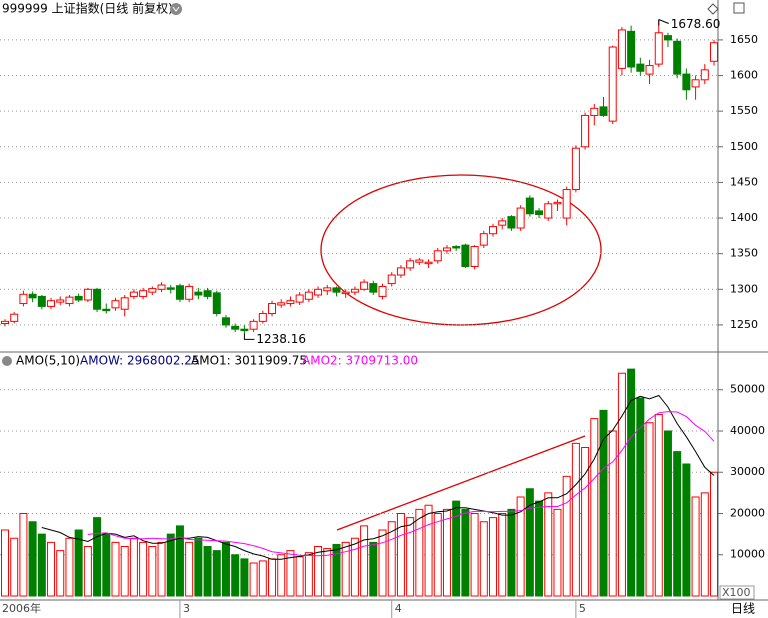 This screenshot has width=768, height=618. What do you see at coordinates (663, 22) in the screenshot?
I see `annotation-arrow` at bounding box center [663, 22].